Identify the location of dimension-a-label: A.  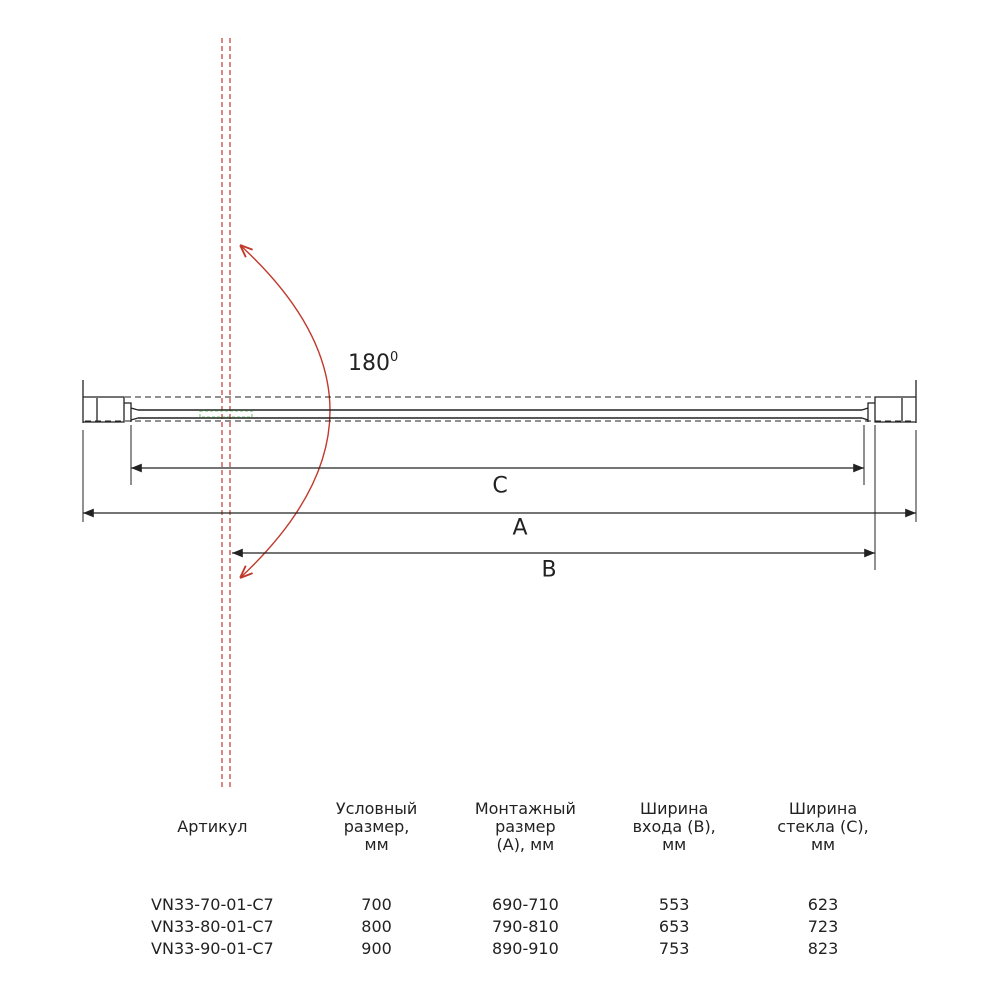
(520, 528).